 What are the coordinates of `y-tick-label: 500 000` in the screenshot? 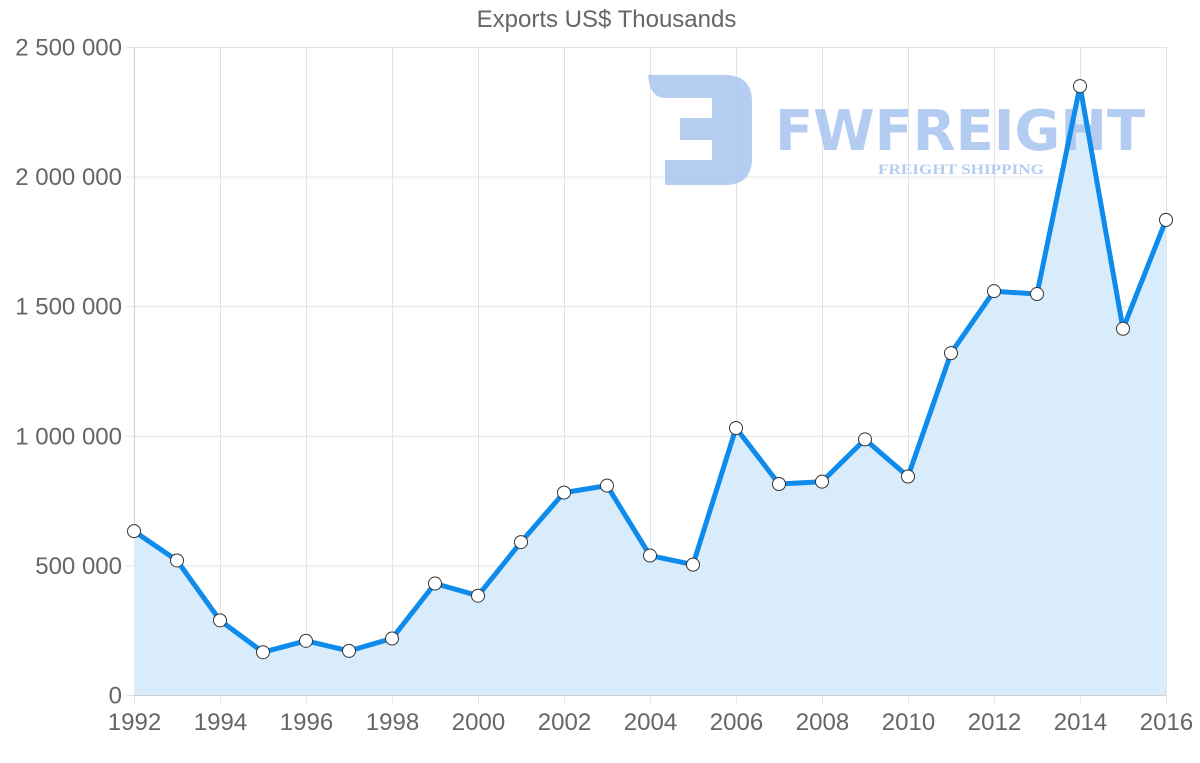 It's located at (78, 566).